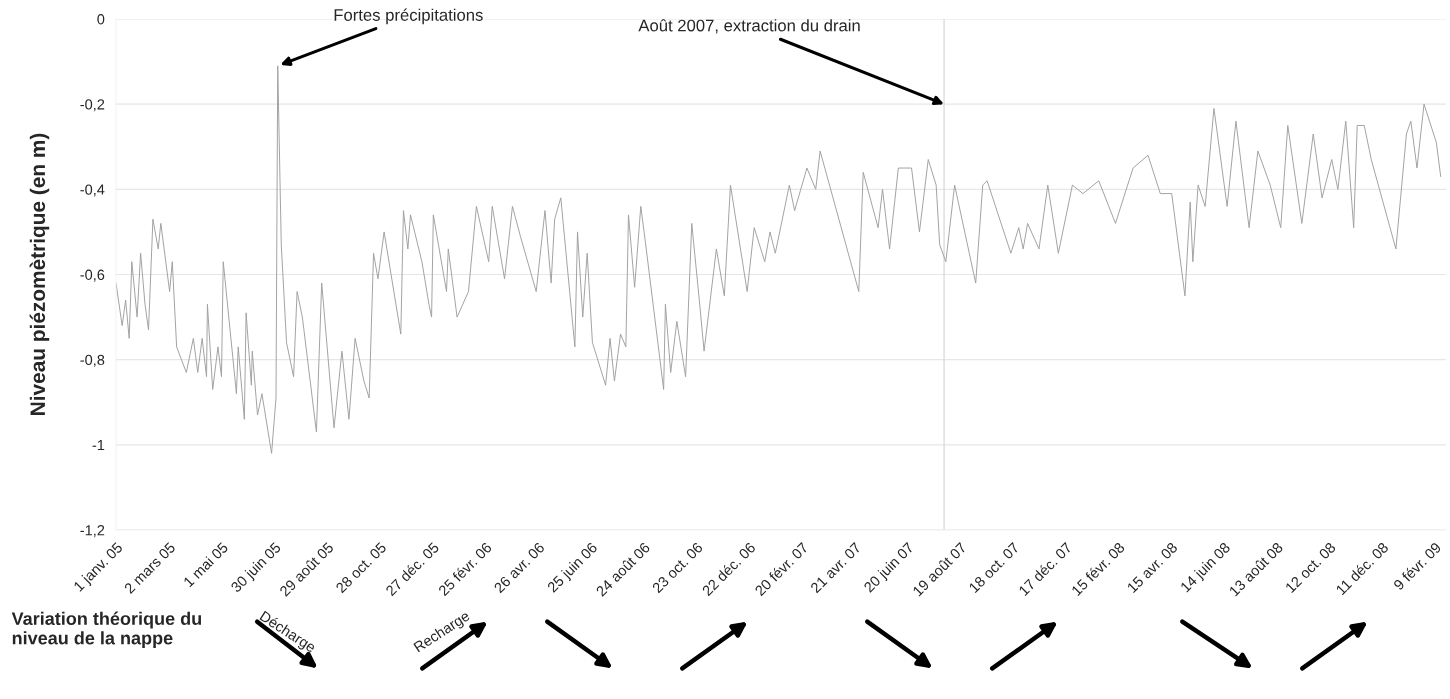 The image size is (1450, 699). Describe the element at coordinates (92, 190) in the screenshot. I see `y-tick-label: -0,4` at that location.